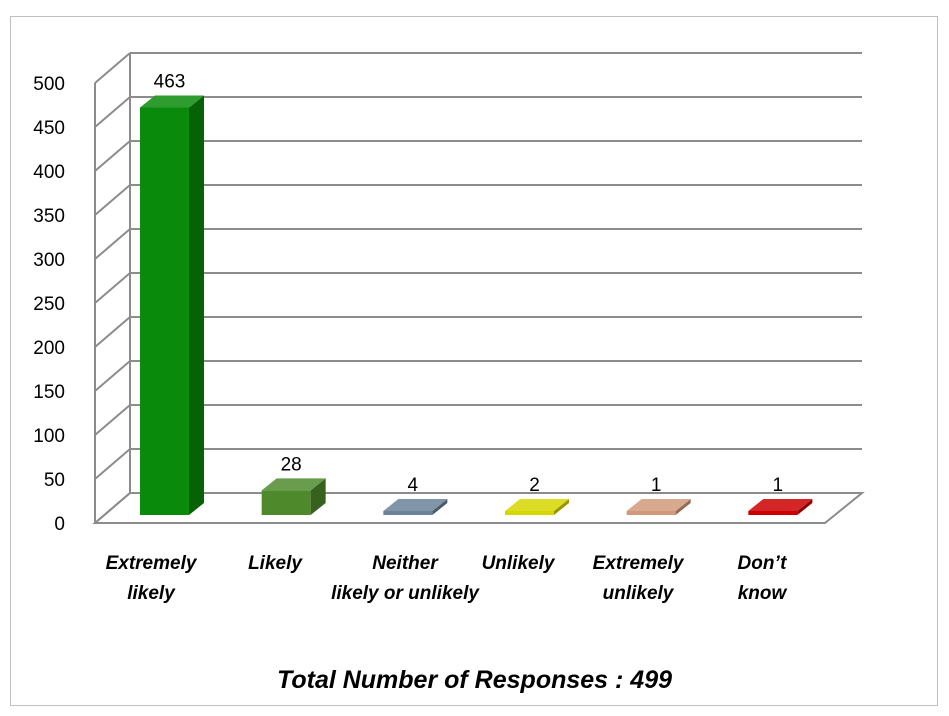 This screenshot has height=716, width=949. What do you see at coordinates (275, 563) in the screenshot?
I see `x-category-label: Likely` at bounding box center [275, 563].